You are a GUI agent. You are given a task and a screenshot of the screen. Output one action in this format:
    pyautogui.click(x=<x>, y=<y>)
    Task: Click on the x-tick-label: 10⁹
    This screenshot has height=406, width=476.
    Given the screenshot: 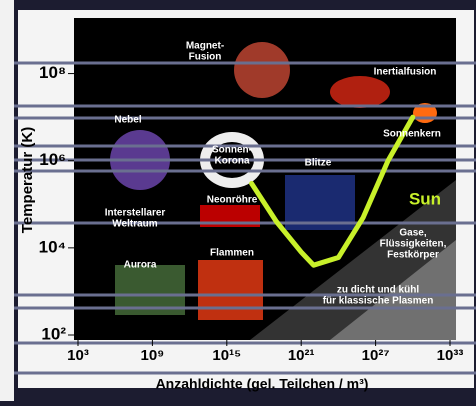 What is the action you would take?
    pyautogui.click(x=152, y=355)
    